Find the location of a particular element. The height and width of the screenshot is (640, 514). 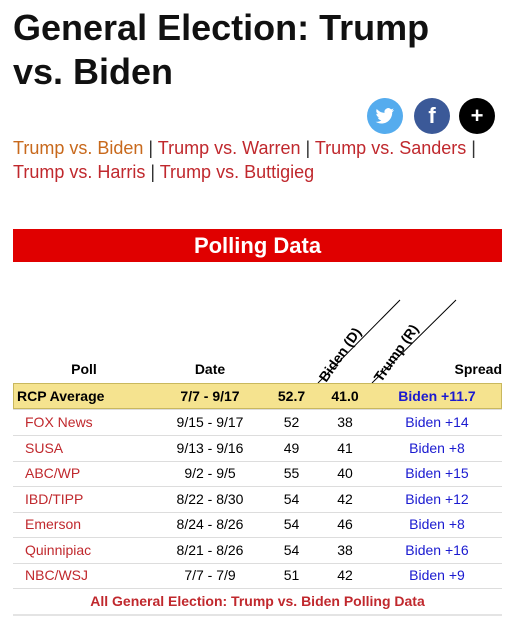

related-link: Trump vs. Warren is located at coordinates (229, 148).